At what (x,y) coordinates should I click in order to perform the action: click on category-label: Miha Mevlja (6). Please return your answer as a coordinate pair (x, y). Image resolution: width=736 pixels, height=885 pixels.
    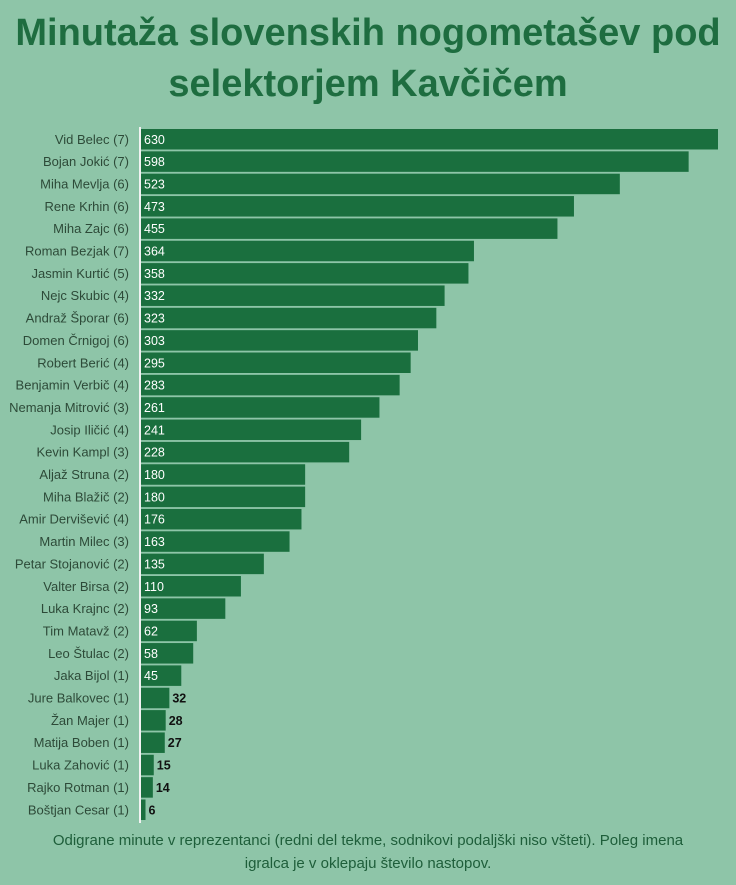
    Looking at the image, I should click on (84, 183).